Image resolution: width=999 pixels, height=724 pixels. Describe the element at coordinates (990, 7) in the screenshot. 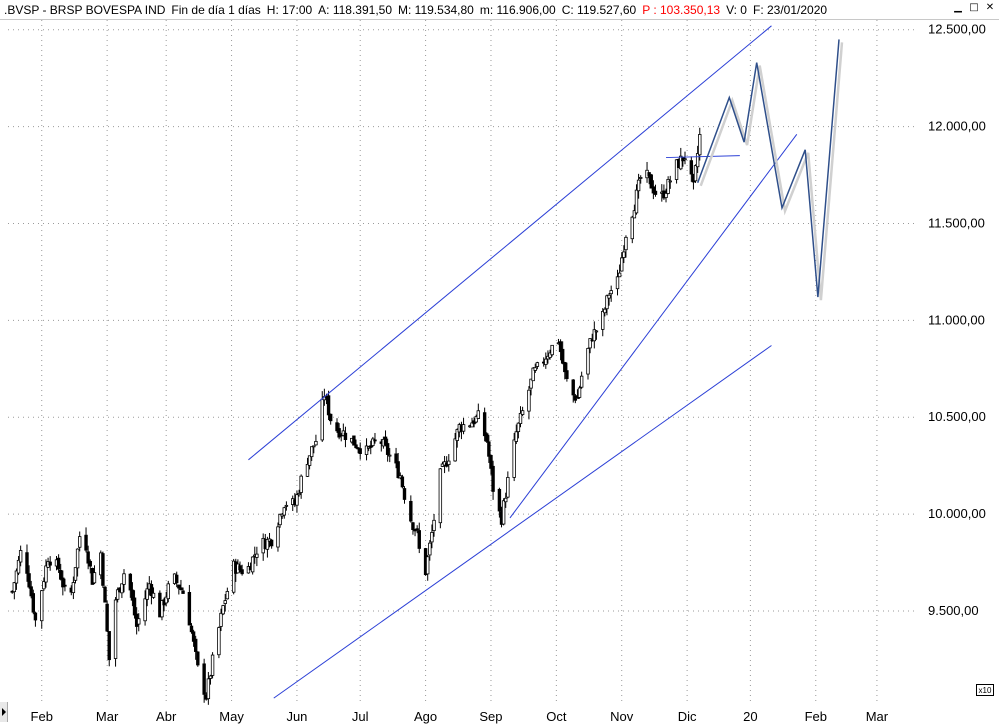

I see `close-icon: ✕` at that location.